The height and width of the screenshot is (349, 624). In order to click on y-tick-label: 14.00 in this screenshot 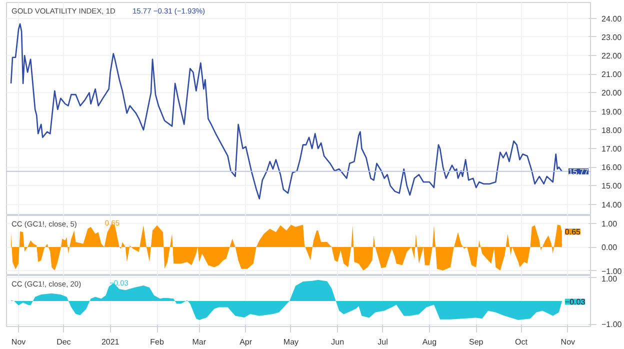, I will do `click(612, 205)`.